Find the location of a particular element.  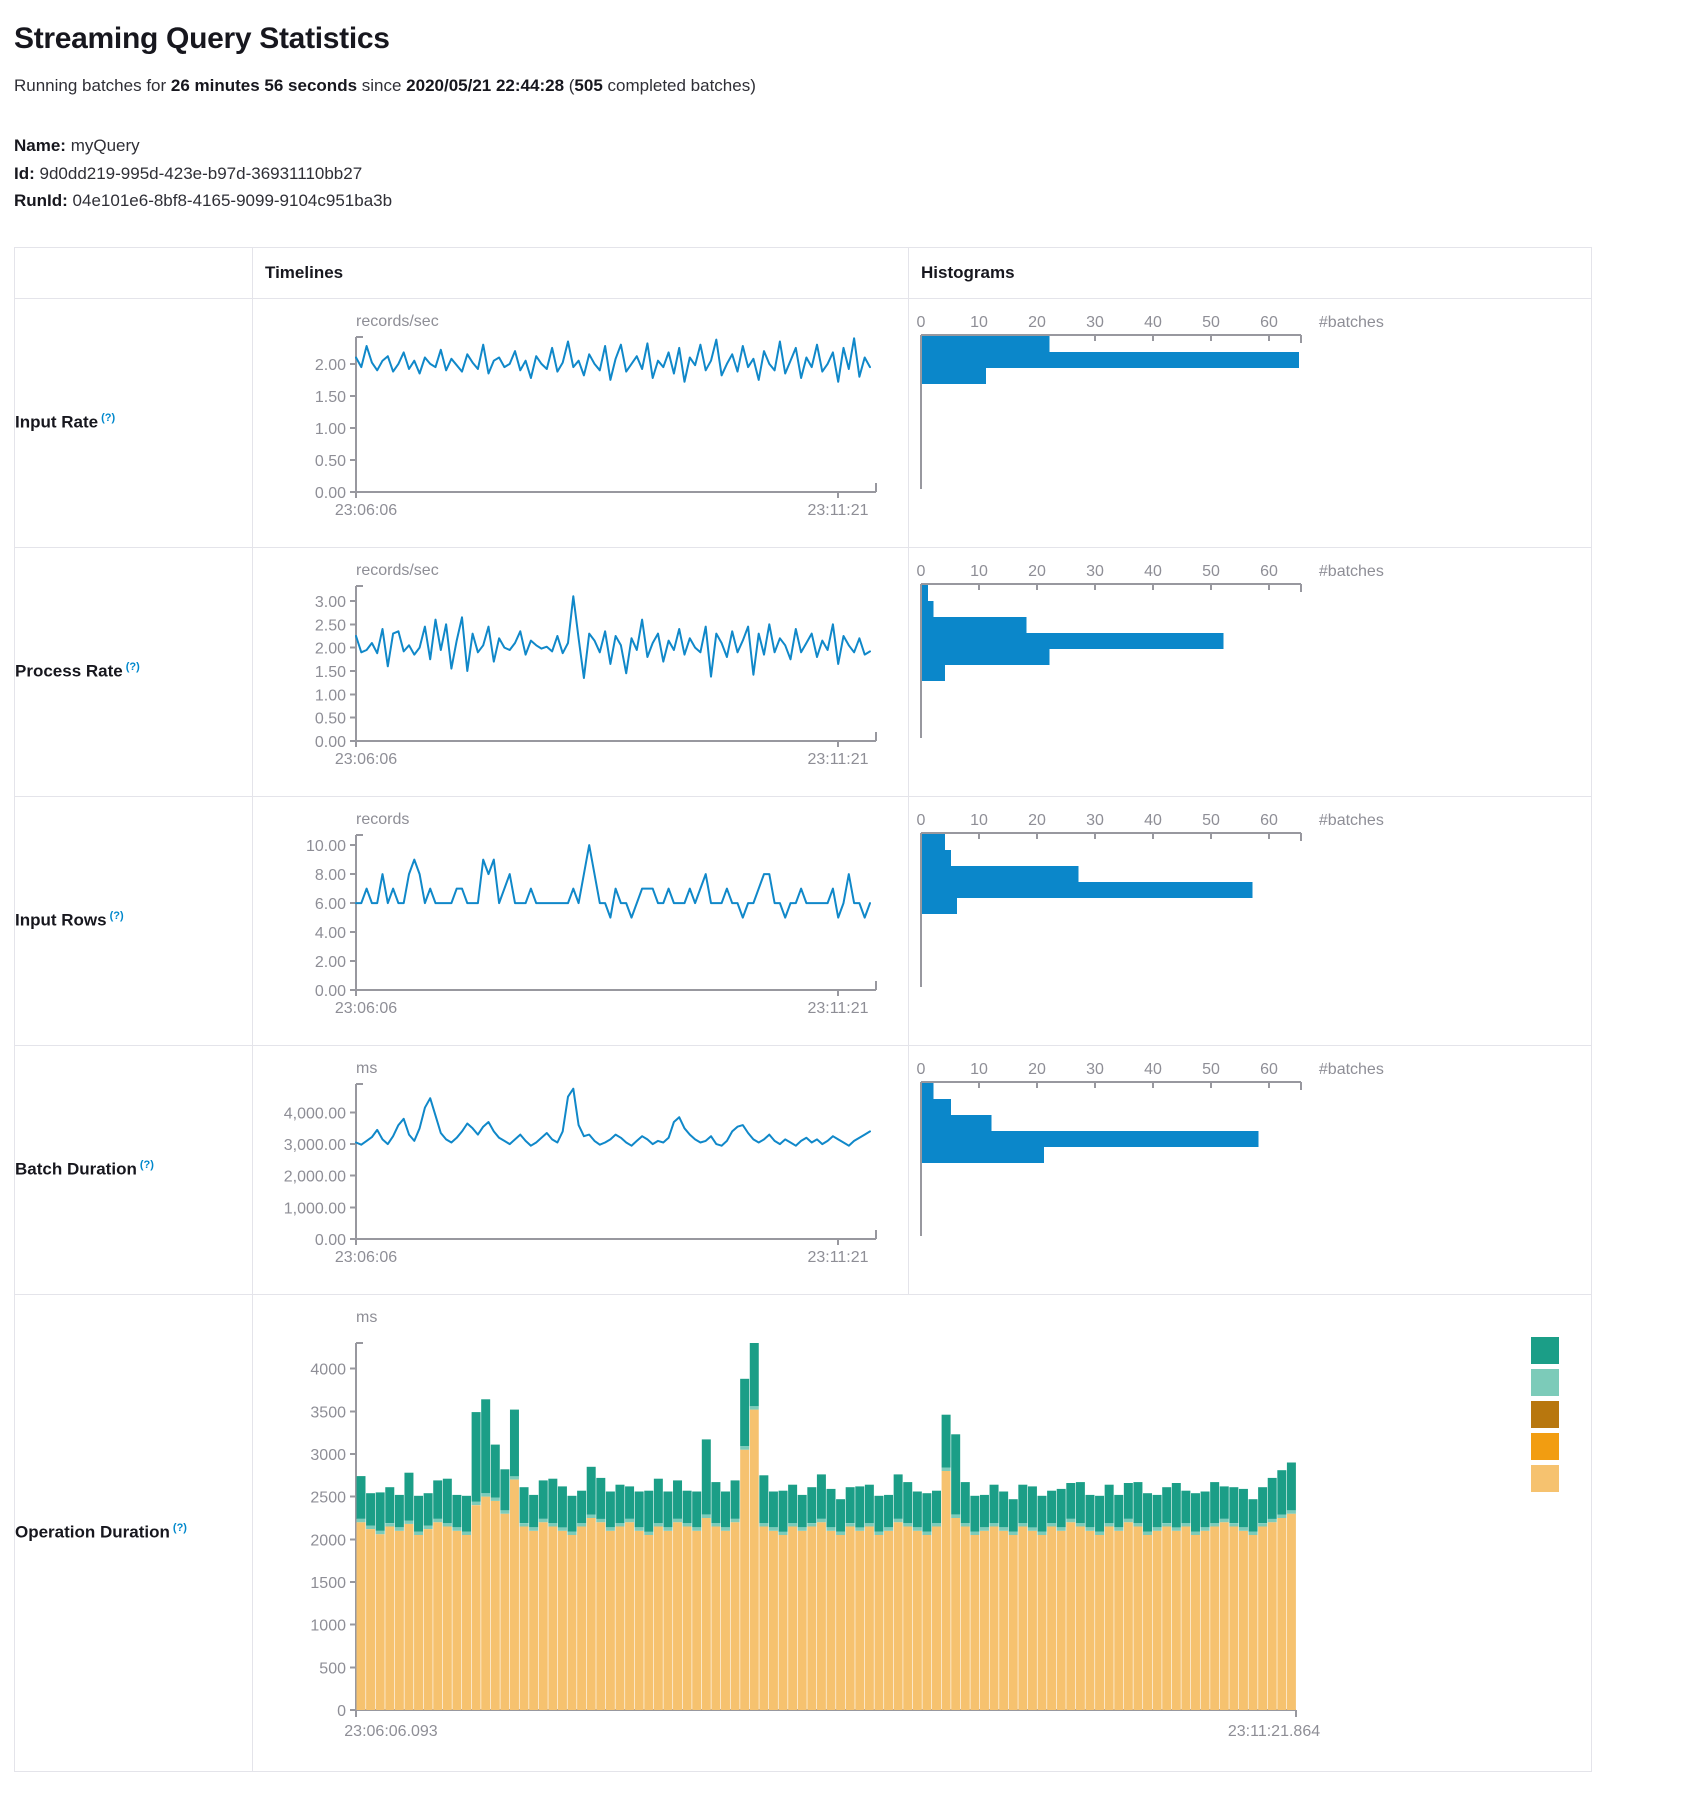

process-rate-histogram-chart: 0 10 20 30 40 50 60 #batches is located at coordinates (1250, 672).